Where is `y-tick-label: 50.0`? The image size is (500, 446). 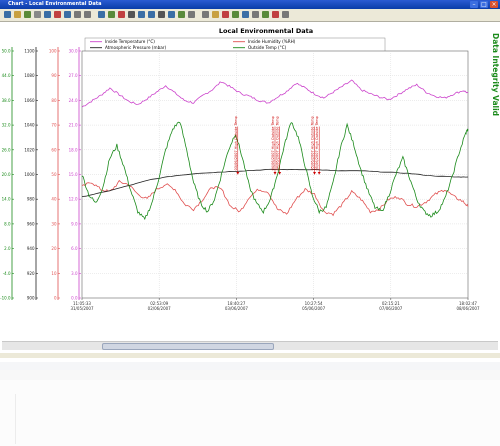 y-tick-label: 50.0 is located at coordinates (6, 51).